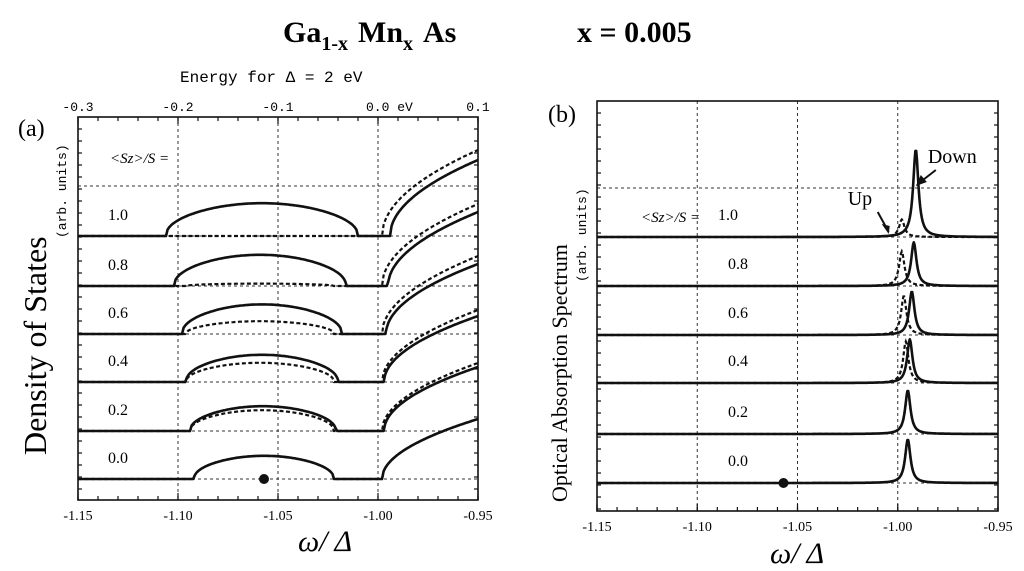 This screenshot has height=571, width=1024. Describe the element at coordinates (118, 361) in the screenshot. I see `panel-a-series-label-0.4: 0.4` at that location.